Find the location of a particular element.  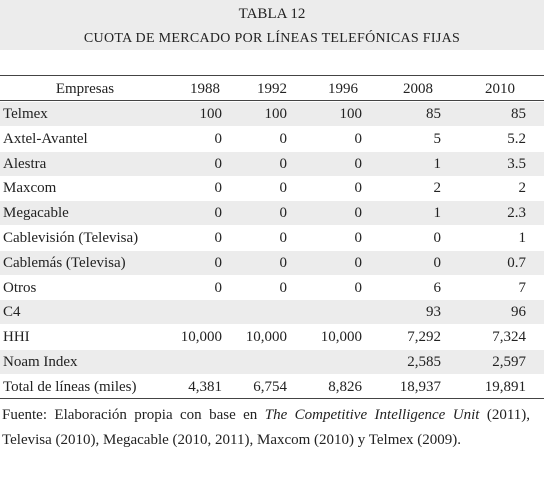

row-label: Cablemás (Televisa) is located at coordinates (64, 262).